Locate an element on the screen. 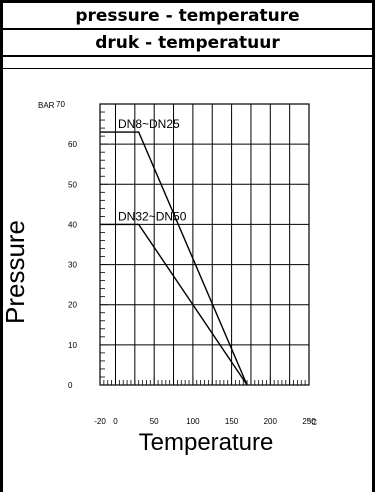 Image resolution: width=375 pixels, height=492 pixels. table-border-top is located at coordinates (187, 1).